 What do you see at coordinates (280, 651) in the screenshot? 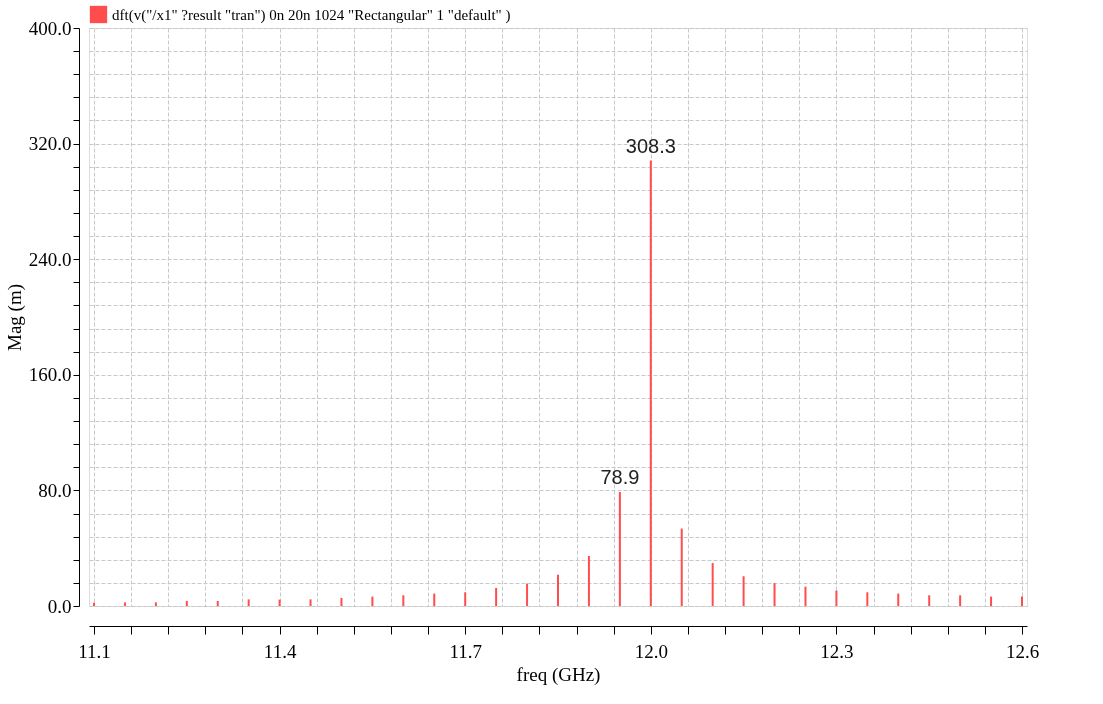
I see `x-tick-label: 11.4` at bounding box center [280, 651].